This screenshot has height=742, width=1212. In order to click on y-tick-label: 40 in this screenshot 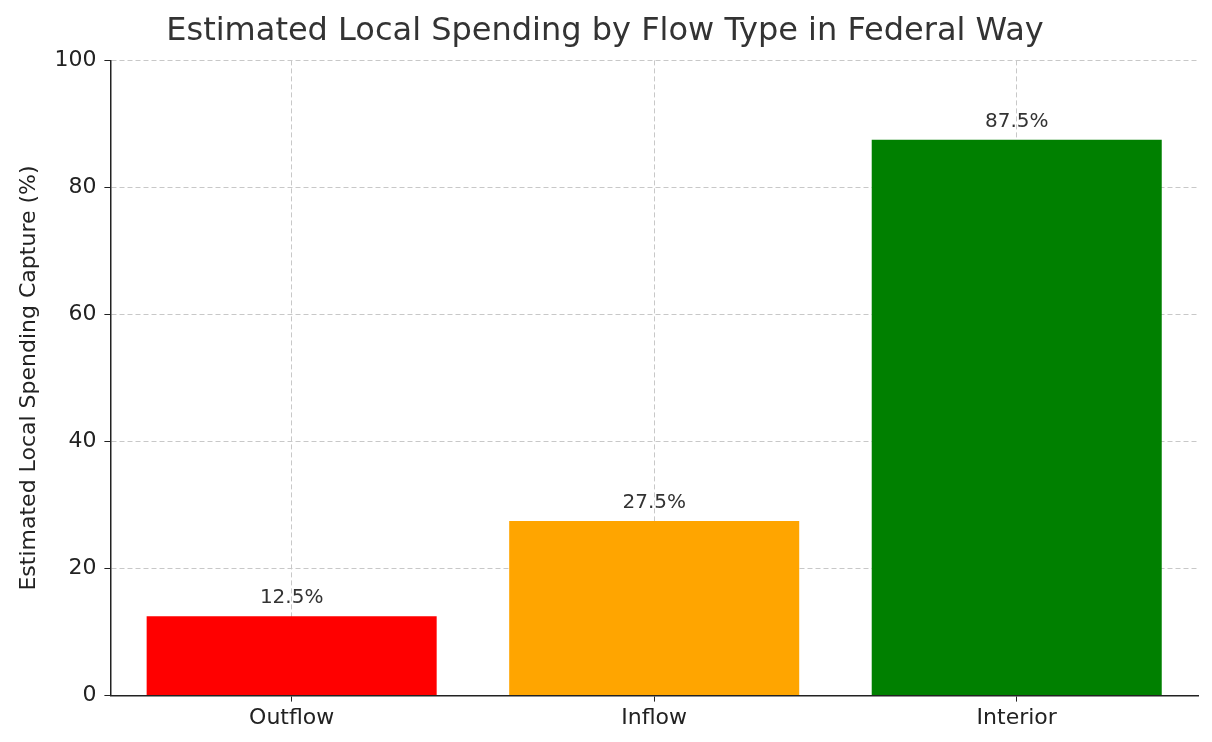, I will do `click(82, 440)`.